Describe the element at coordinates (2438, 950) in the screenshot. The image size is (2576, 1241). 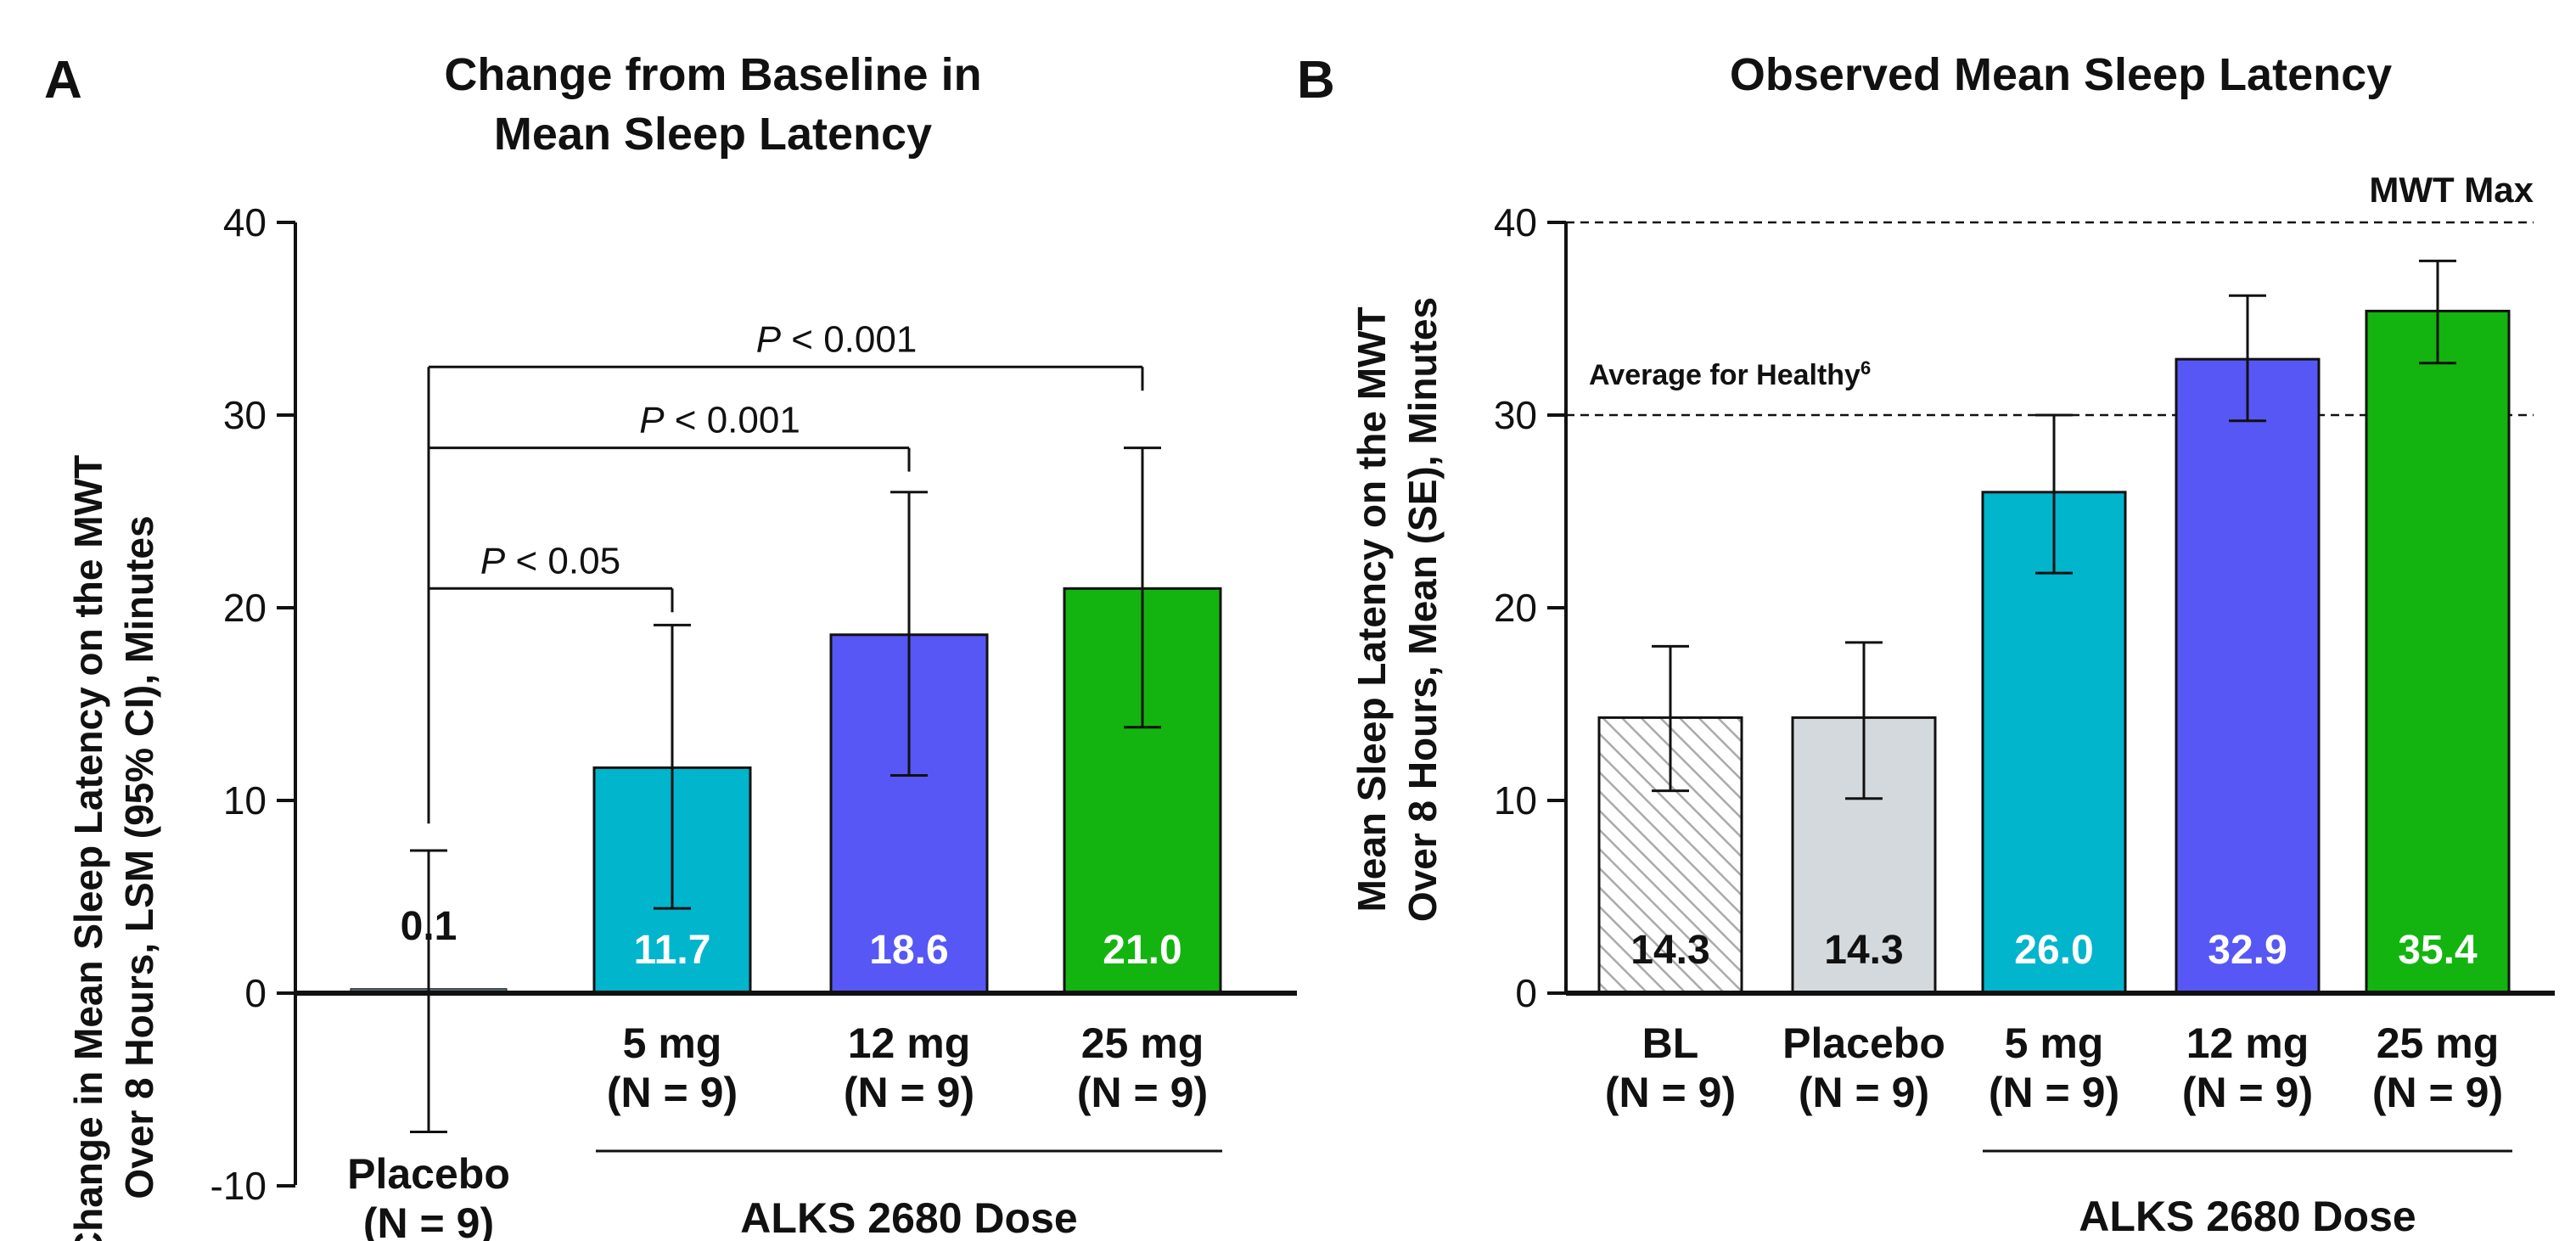
I see `panel-b-value-label: 35.4` at that location.